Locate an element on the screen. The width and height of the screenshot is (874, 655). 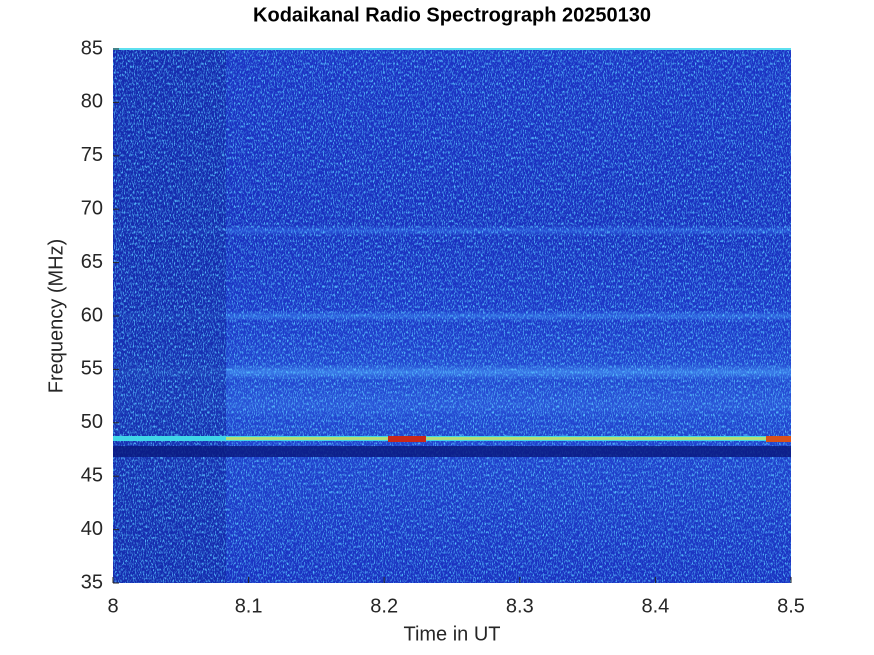
y-tick-label: 55 is located at coordinates (92, 369).